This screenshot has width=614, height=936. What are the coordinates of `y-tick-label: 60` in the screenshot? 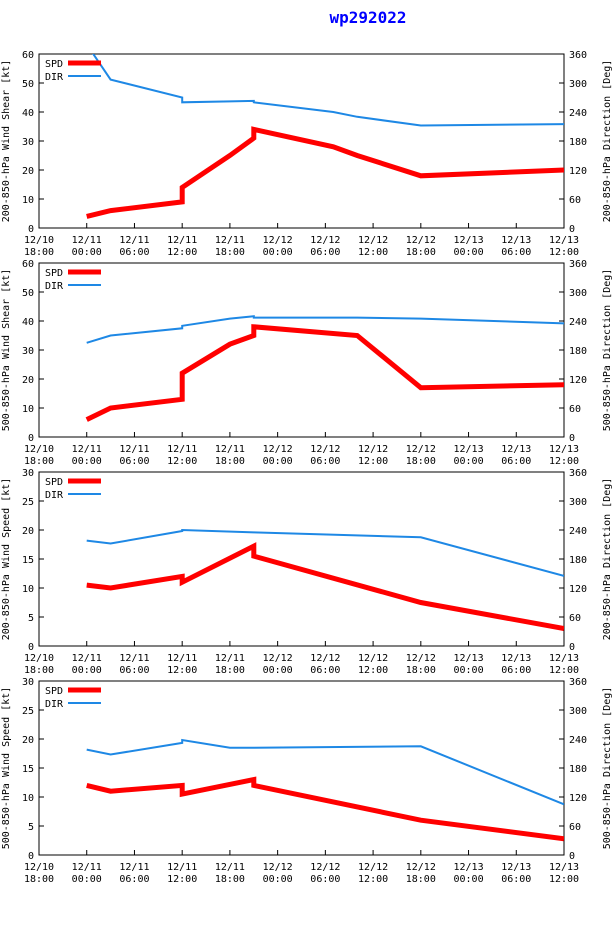 It's located at (28, 55).